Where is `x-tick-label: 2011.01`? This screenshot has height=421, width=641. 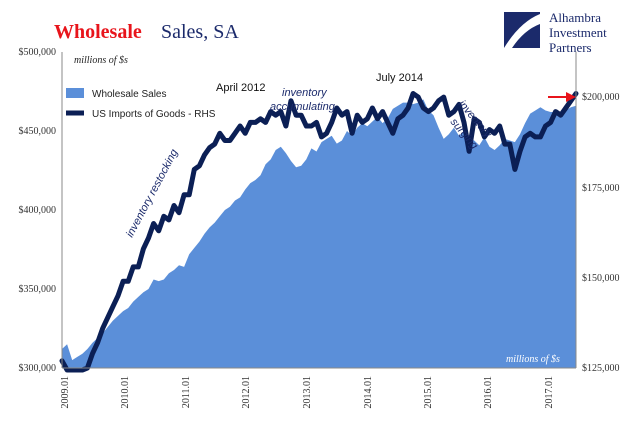 x-tick-label: 2011.01 is located at coordinates (186, 392).